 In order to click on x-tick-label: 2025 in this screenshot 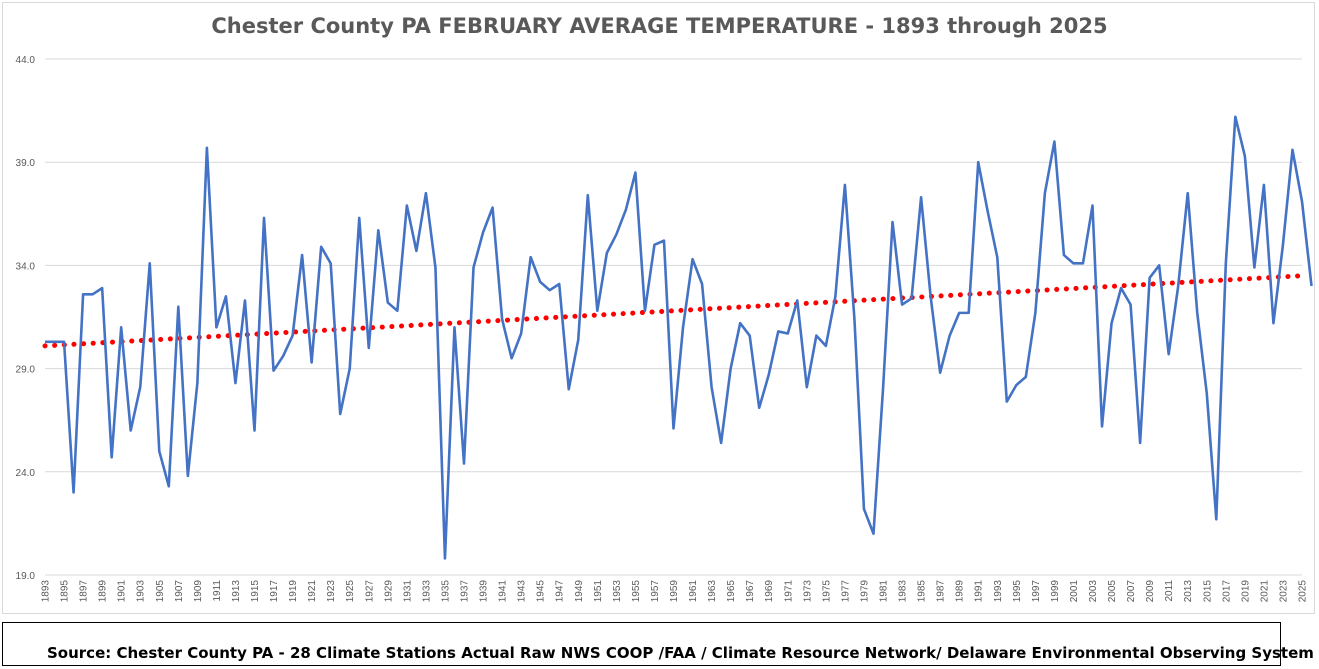, I will do `click(1303, 591)`.